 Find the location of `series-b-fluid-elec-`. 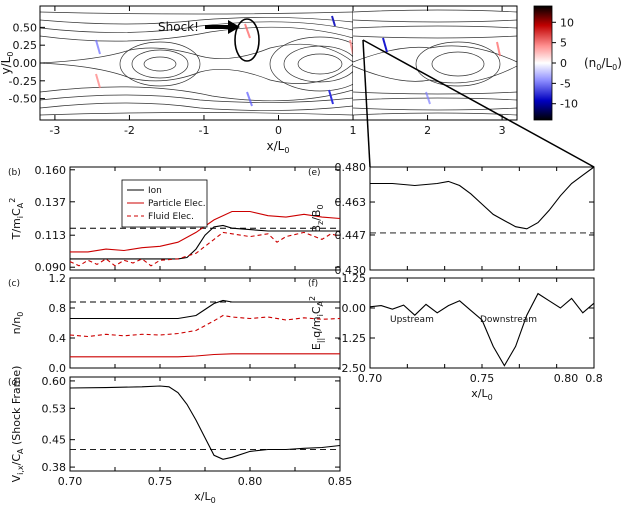

series-b-fluid-elec- is located at coordinates (205, 249).